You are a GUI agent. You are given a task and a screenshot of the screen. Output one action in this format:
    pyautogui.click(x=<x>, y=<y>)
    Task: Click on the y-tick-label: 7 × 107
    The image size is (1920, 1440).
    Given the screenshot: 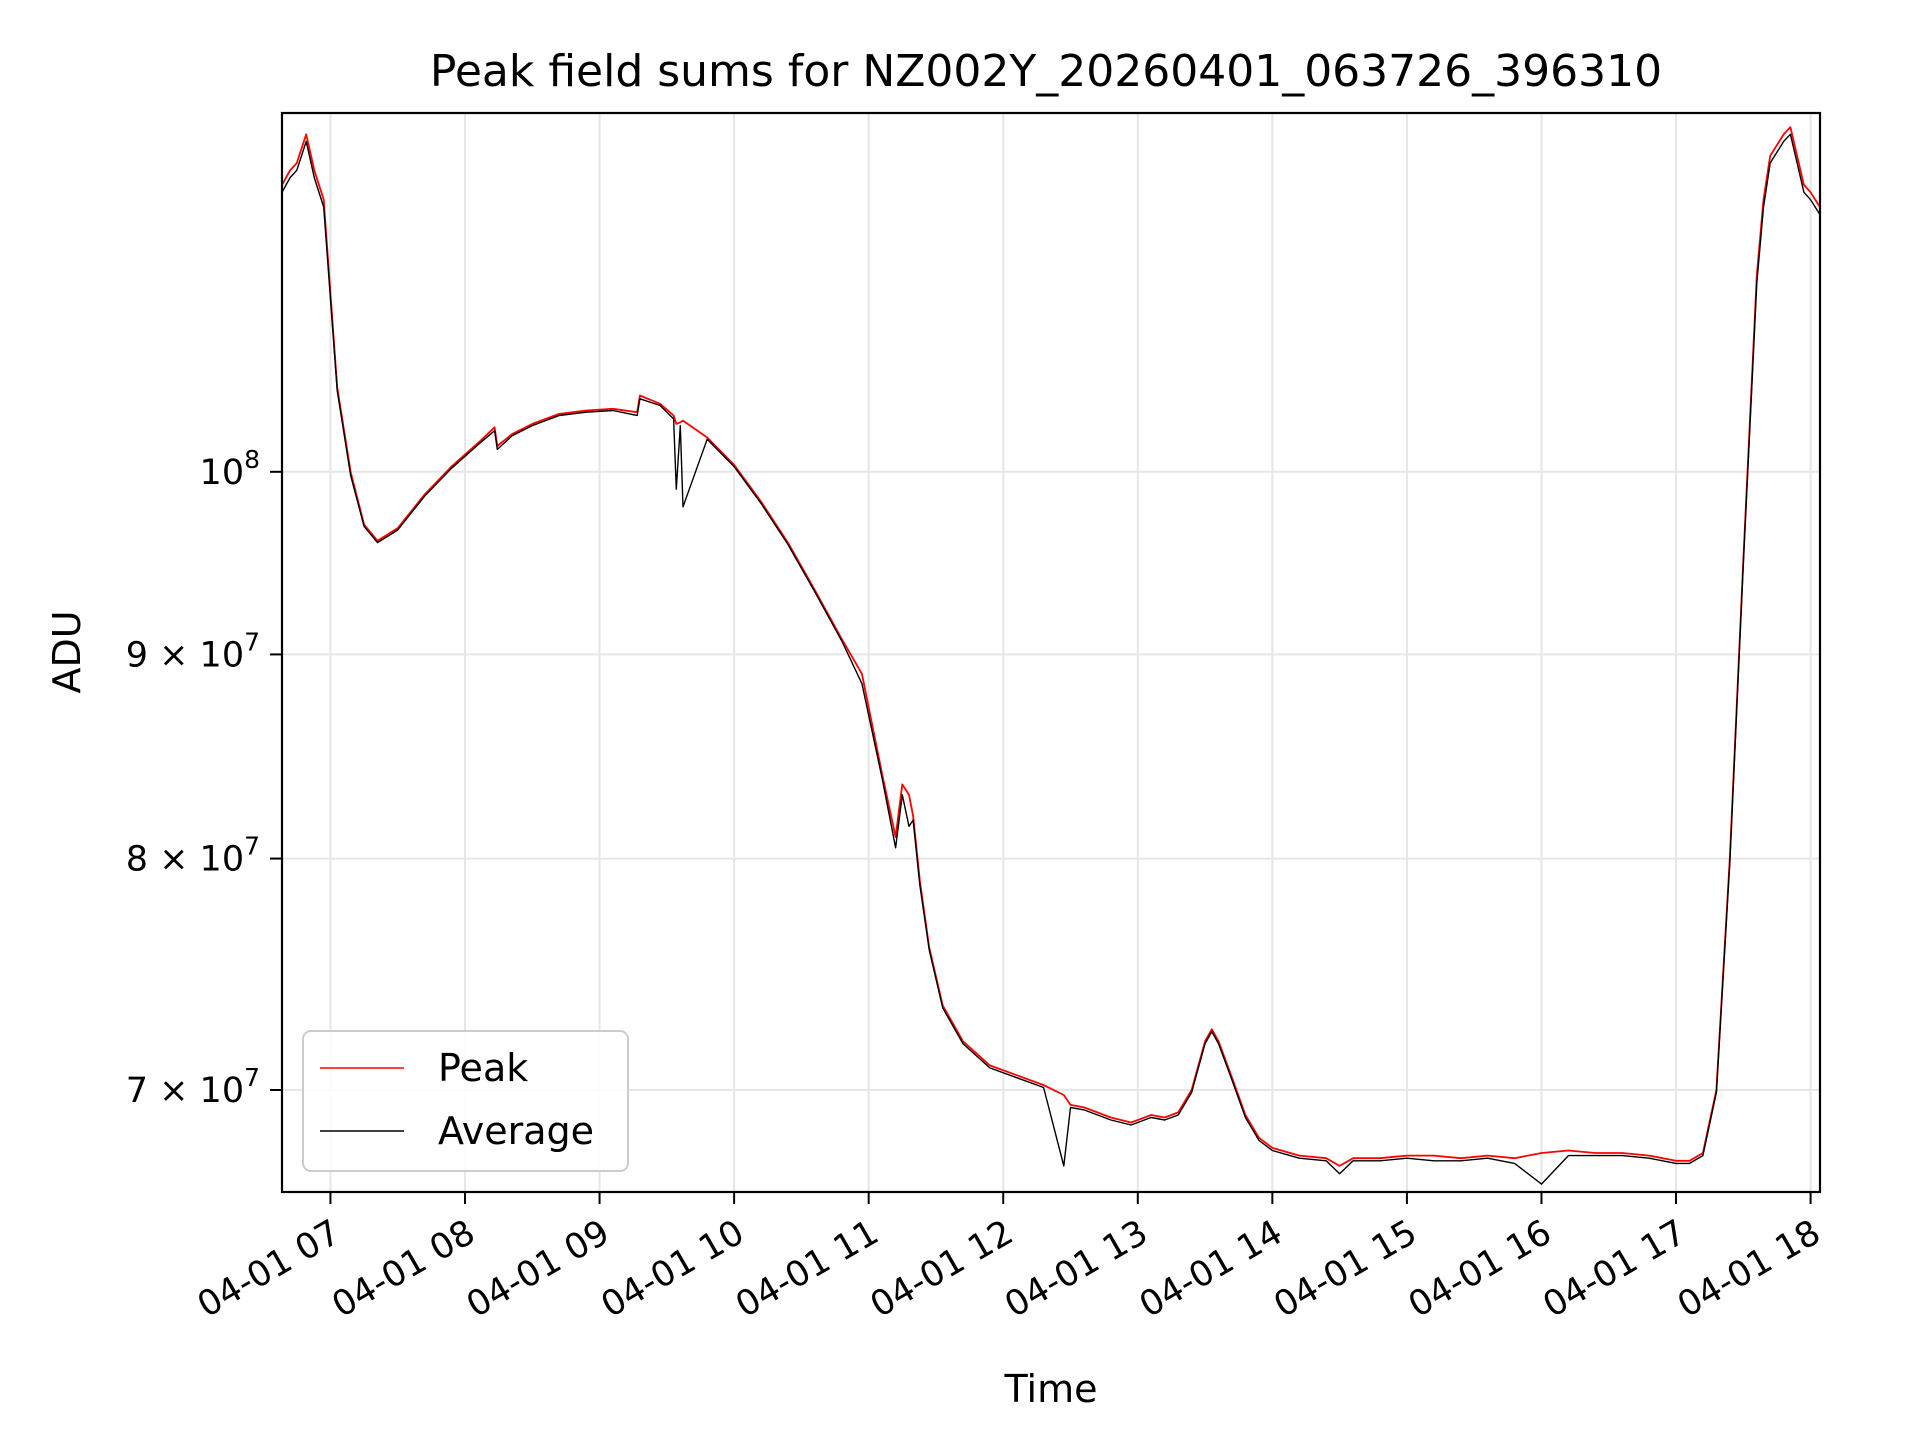 What is the action you would take?
    pyautogui.click(x=193, y=1087)
    